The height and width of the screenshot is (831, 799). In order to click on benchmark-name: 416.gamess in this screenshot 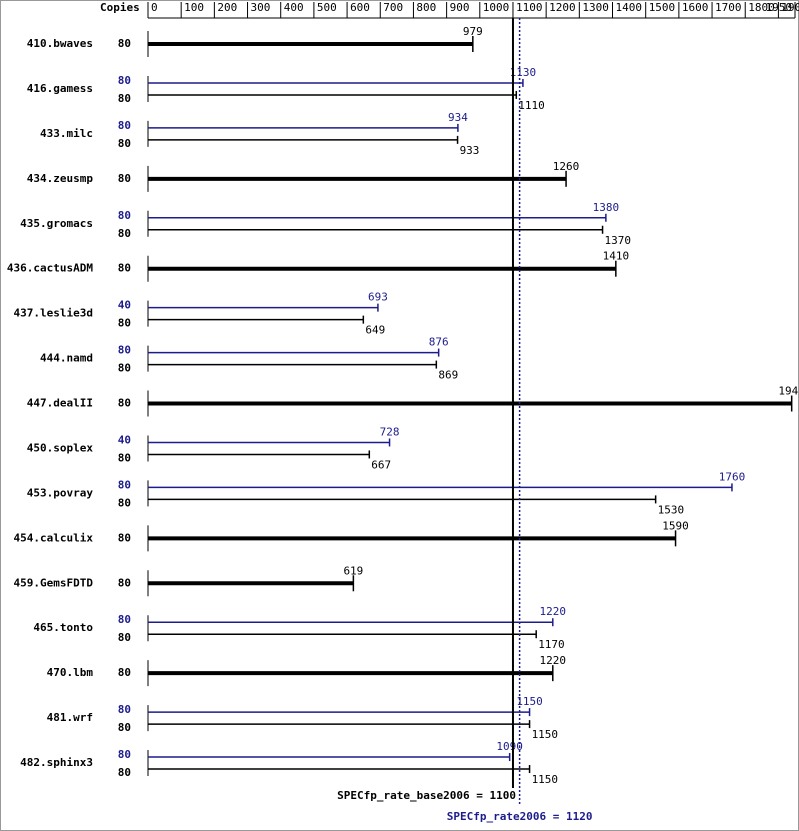, I will do `click(60, 88)`.